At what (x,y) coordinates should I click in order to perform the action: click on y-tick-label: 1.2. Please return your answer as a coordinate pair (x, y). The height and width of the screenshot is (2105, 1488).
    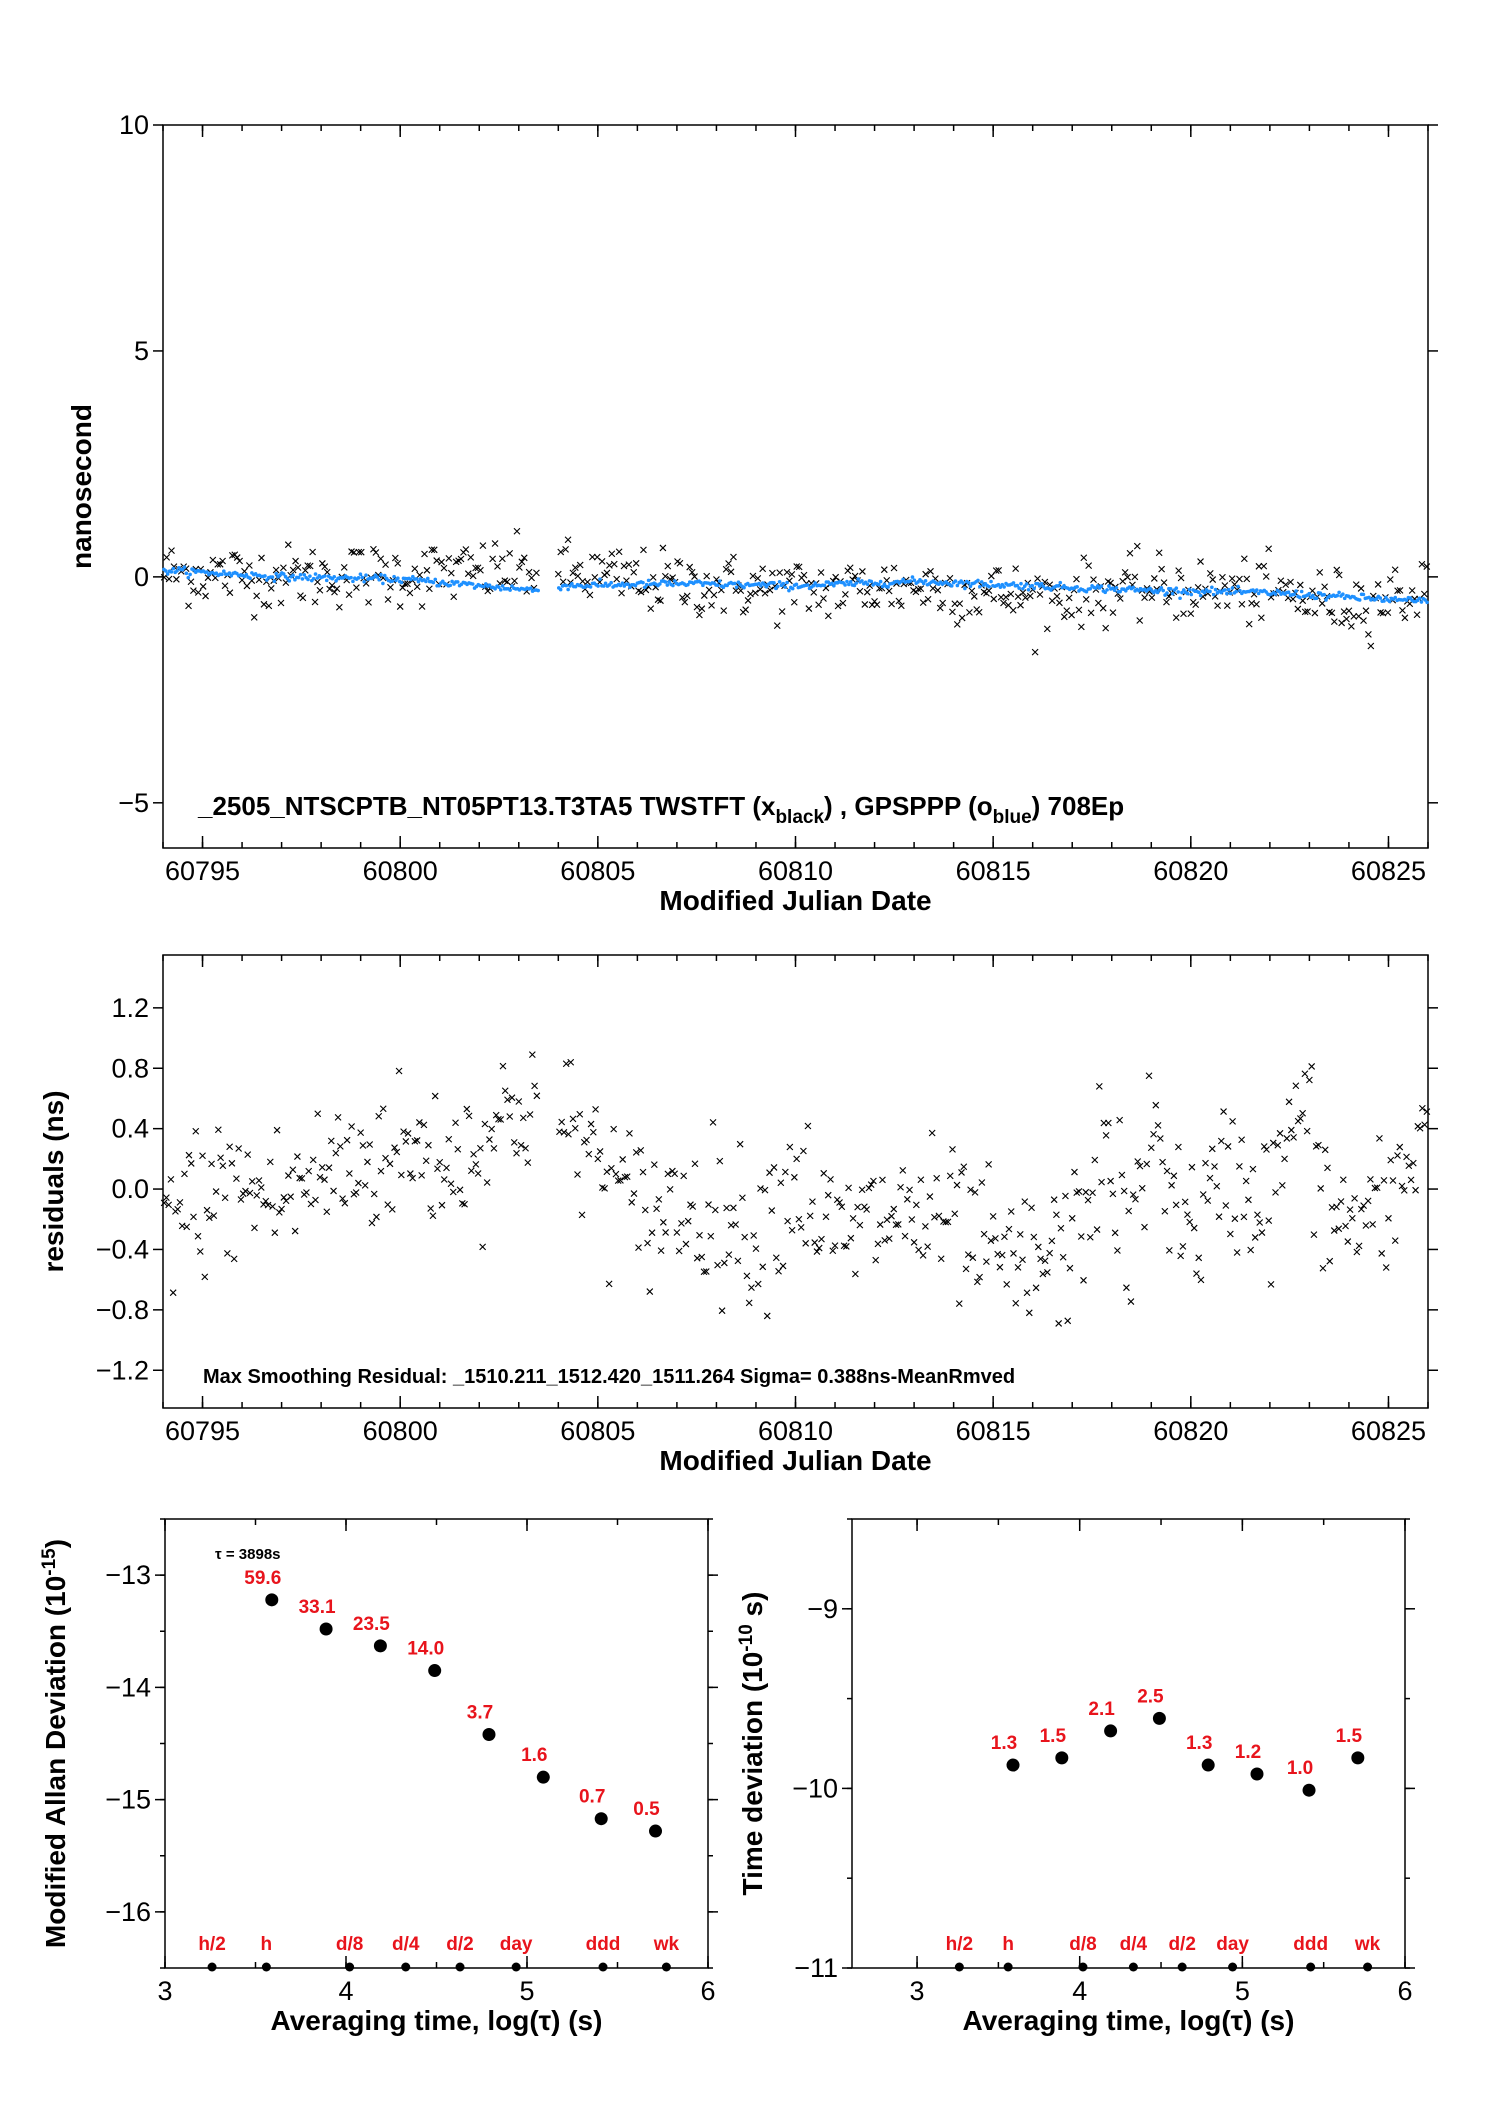
    Looking at the image, I should click on (130, 1008).